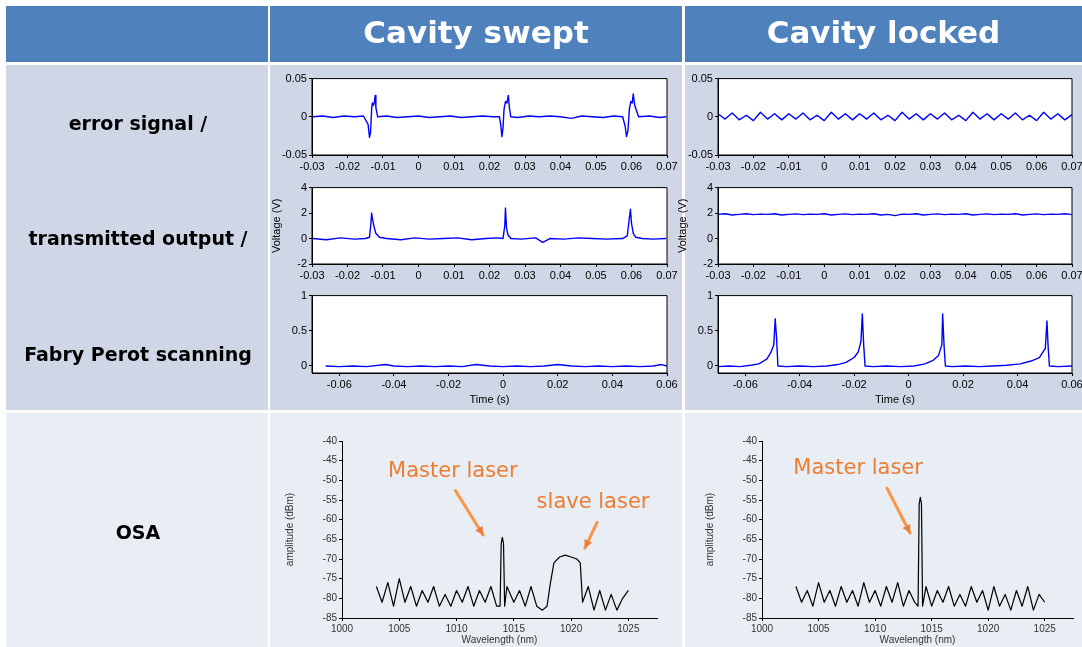  What do you see at coordinates (628, 628) in the screenshot?
I see `x-tick-label: 1025` at bounding box center [628, 628].